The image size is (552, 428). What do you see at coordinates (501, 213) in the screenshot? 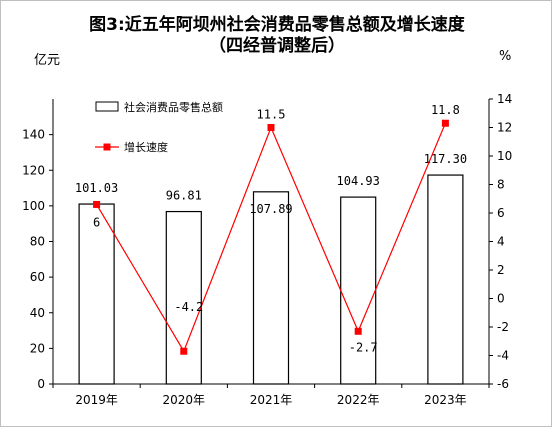
I see `right-axis-tick-label: 6` at bounding box center [501, 213].